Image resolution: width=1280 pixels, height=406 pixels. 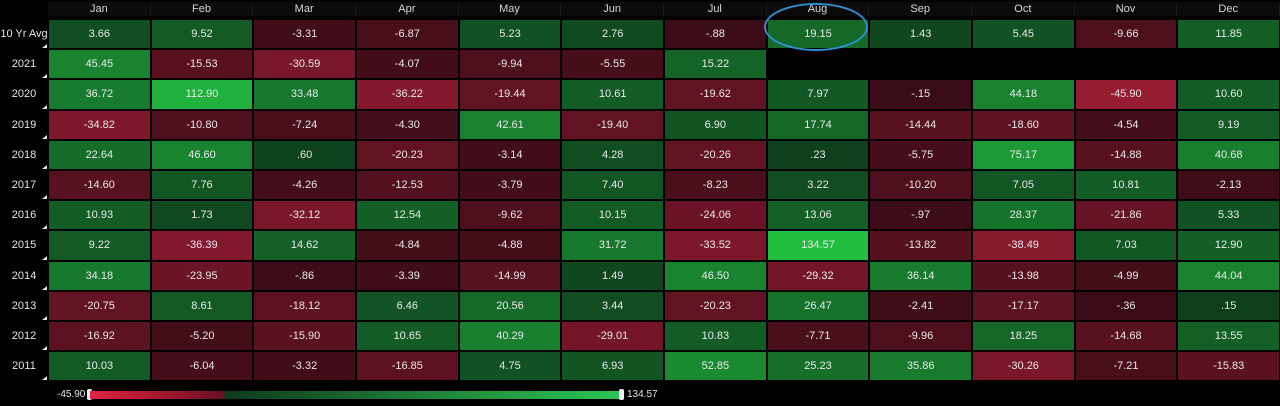 I want to click on heatmap-cell: 6.46, so click(x=407, y=305).